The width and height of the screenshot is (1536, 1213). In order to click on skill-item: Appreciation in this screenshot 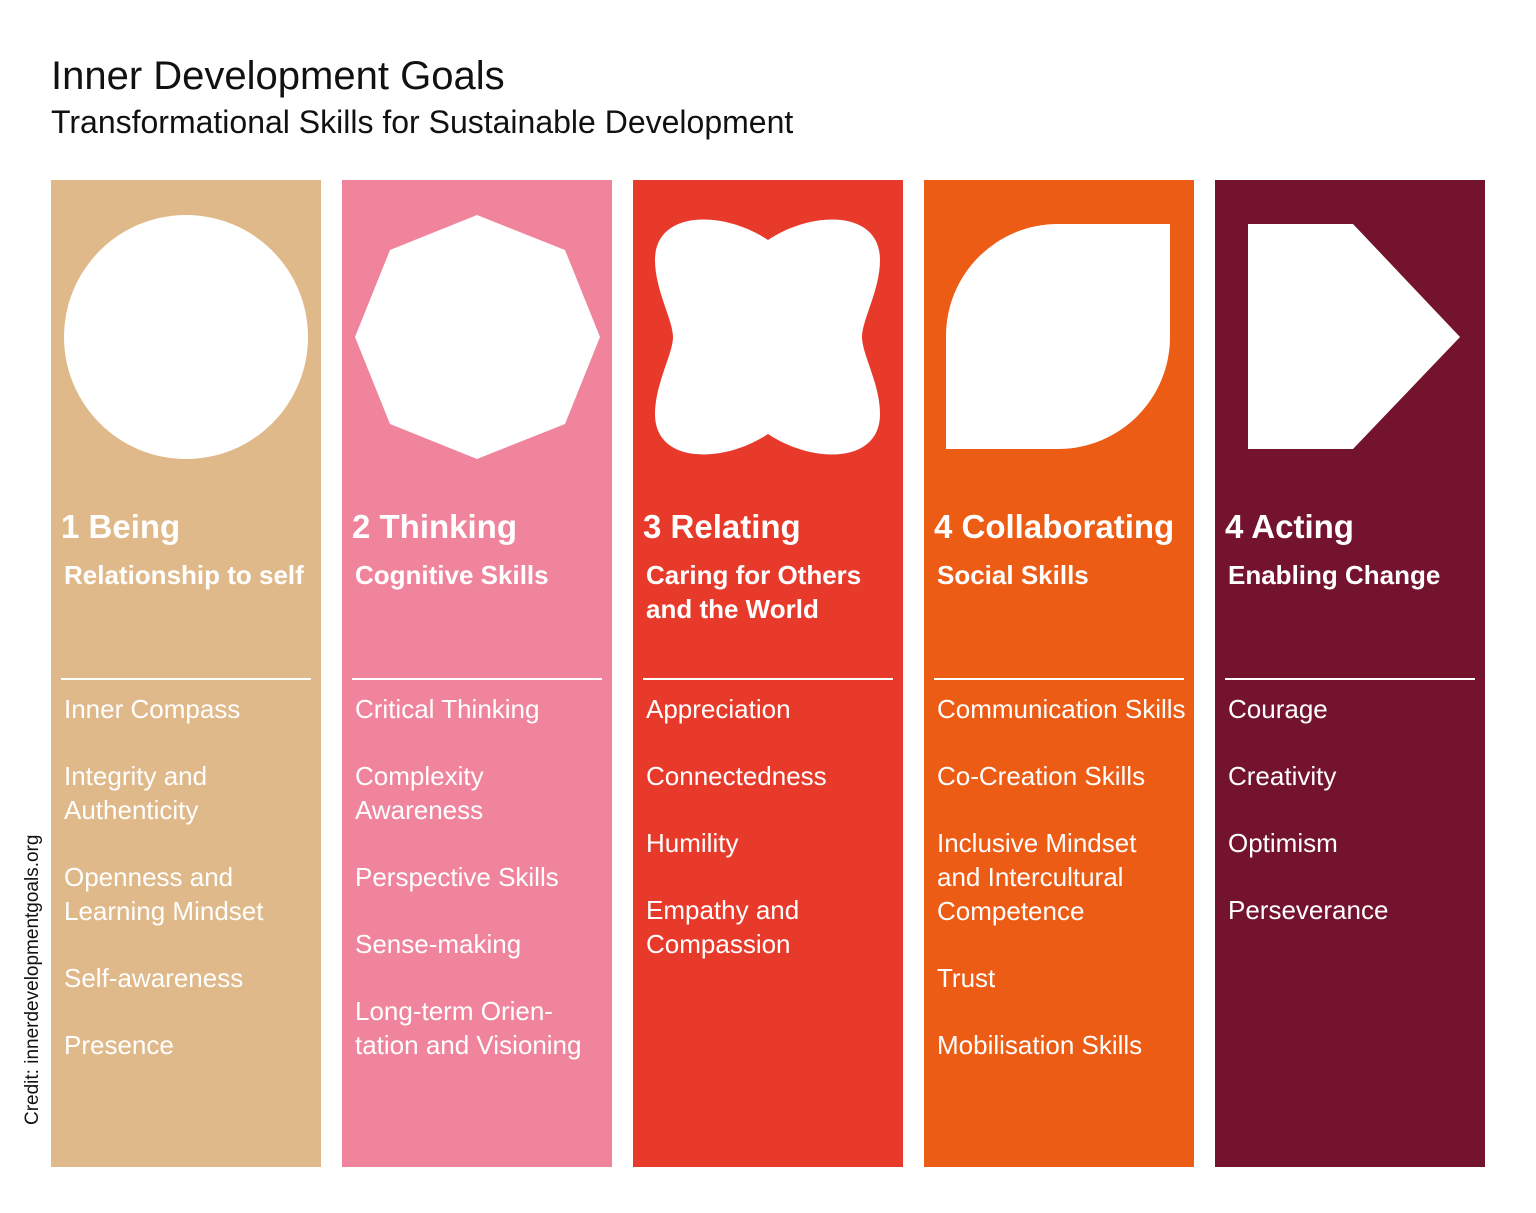, I will do `click(718, 709)`.